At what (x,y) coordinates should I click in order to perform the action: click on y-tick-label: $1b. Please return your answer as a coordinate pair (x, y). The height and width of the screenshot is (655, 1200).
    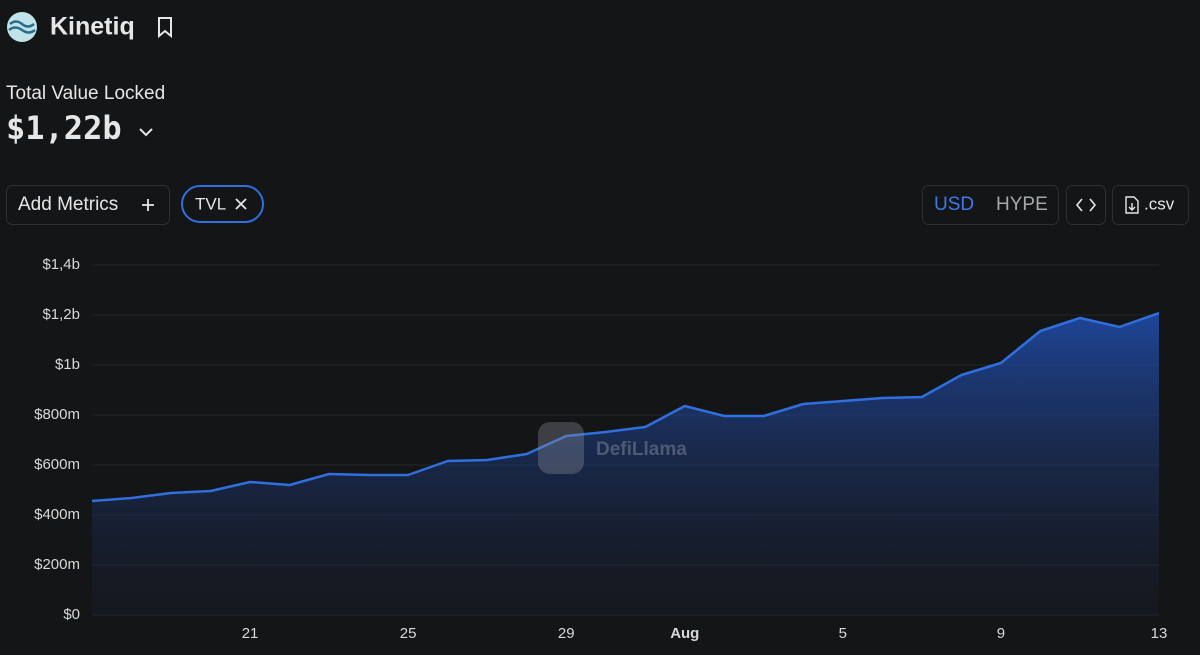
    Looking at the image, I should click on (67, 364).